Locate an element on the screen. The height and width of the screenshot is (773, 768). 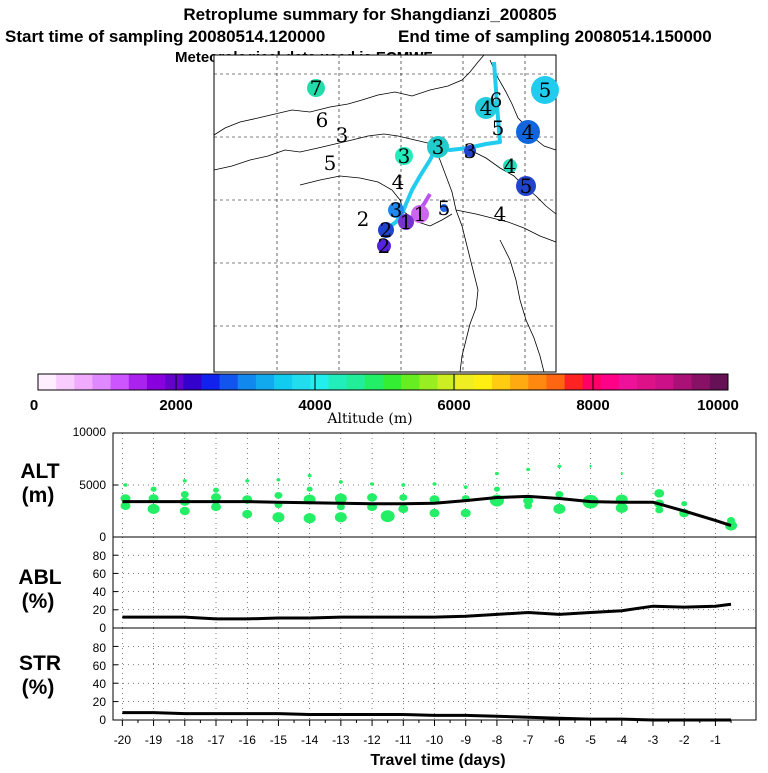
abl-ytick-40: 40 is located at coordinates (100, 592).